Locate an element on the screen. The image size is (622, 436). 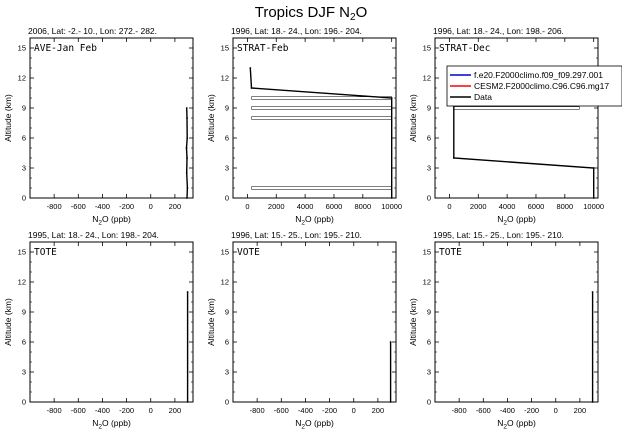
legend-entry-label: f.e20.F2000climo.f09_f09.297.001 is located at coordinates (538, 75).